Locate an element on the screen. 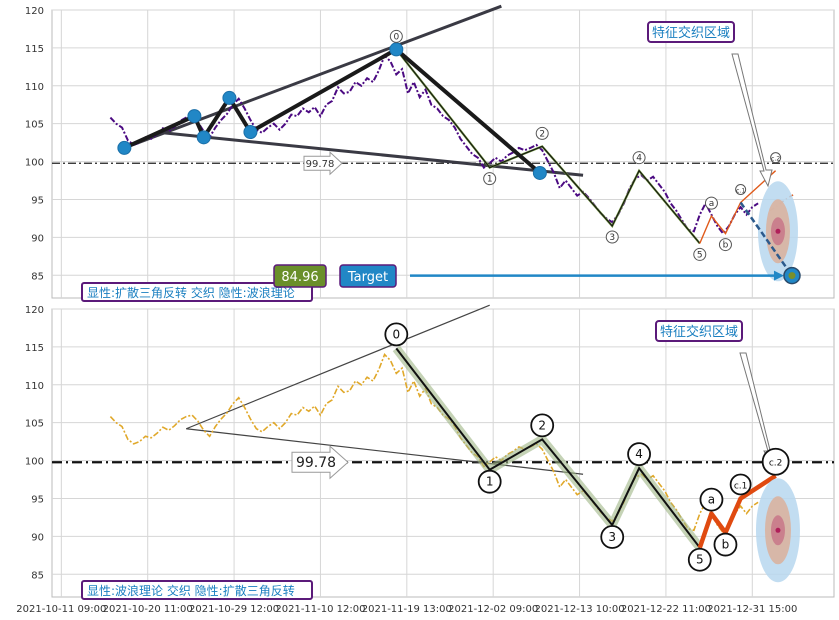 This screenshot has width=839, height=620. x-tick-label: 2021-12-22 11:00 is located at coordinates (666, 609).